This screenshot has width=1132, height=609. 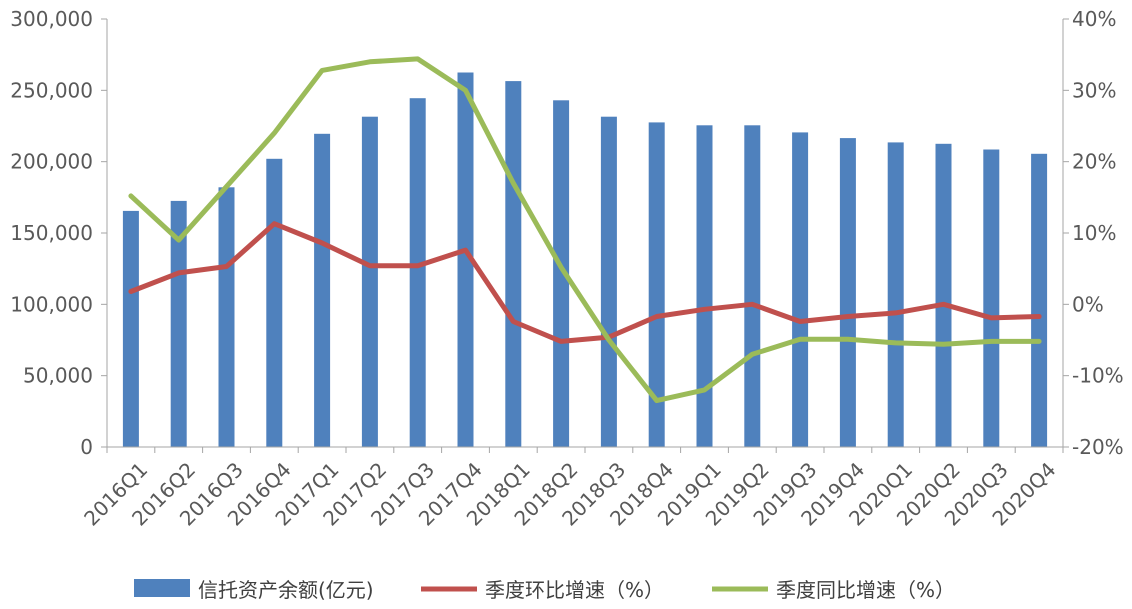 What do you see at coordinates (1094, 19) in the screenshot?
I see `right-tick-label: 40%` at bounding box center [1094, 19].